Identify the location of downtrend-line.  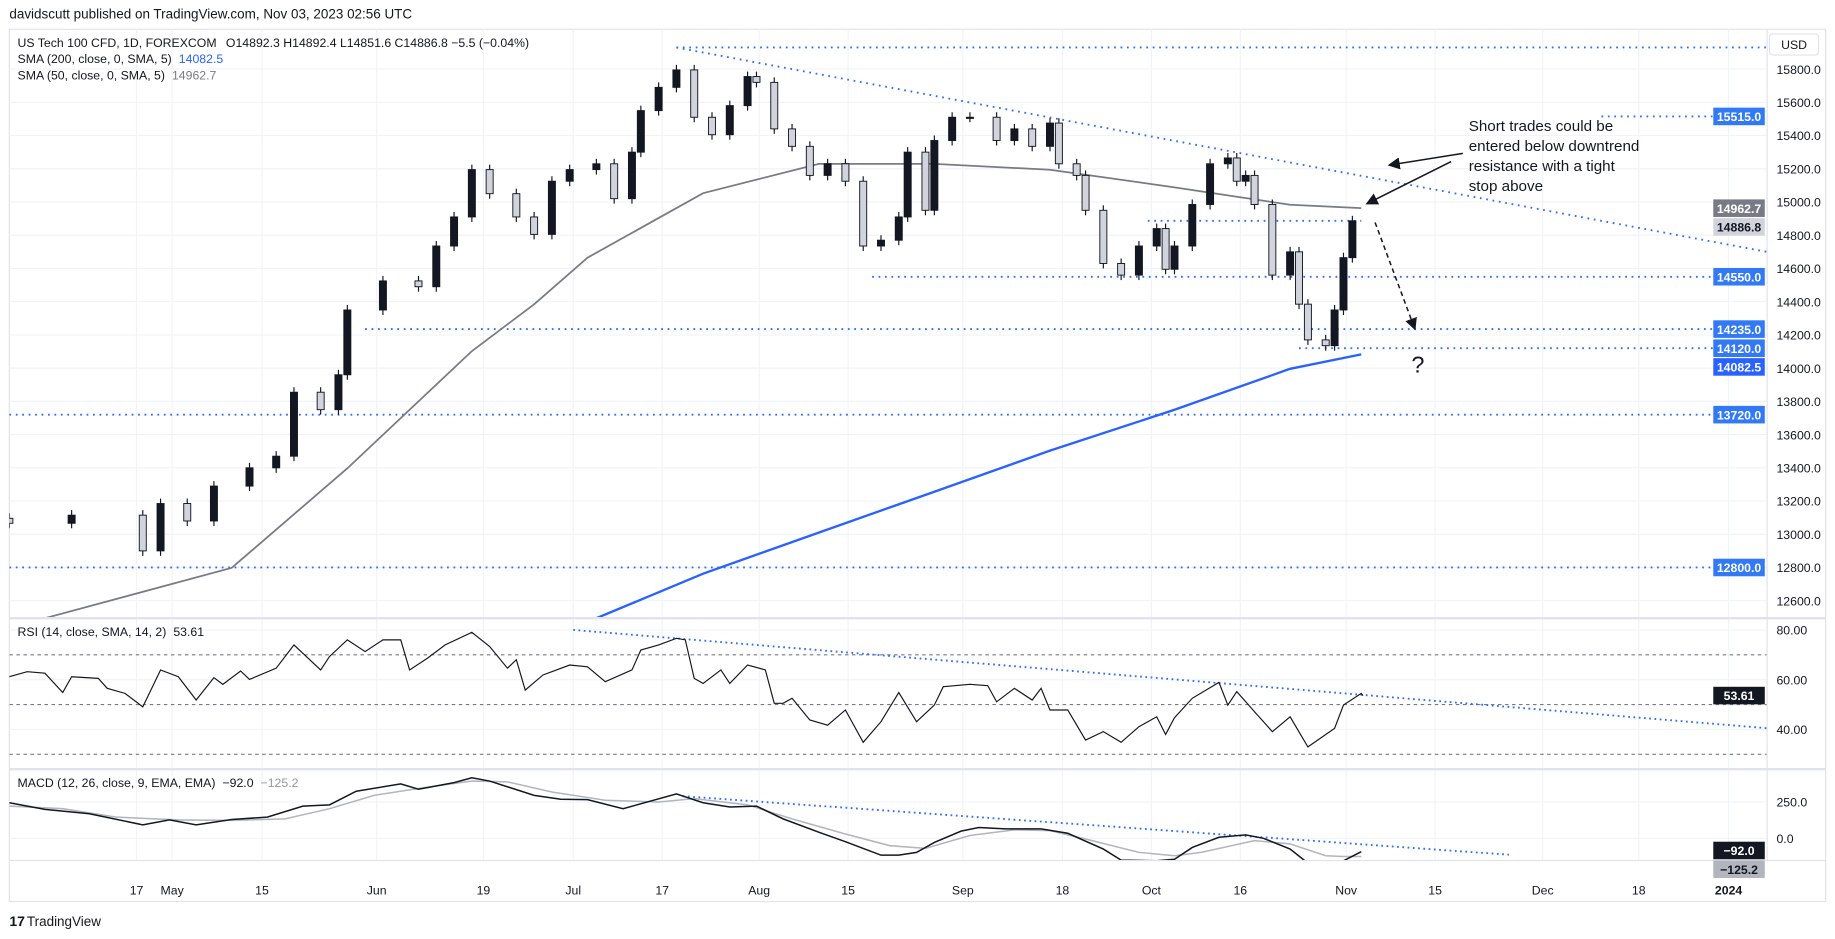
(1222, 149).